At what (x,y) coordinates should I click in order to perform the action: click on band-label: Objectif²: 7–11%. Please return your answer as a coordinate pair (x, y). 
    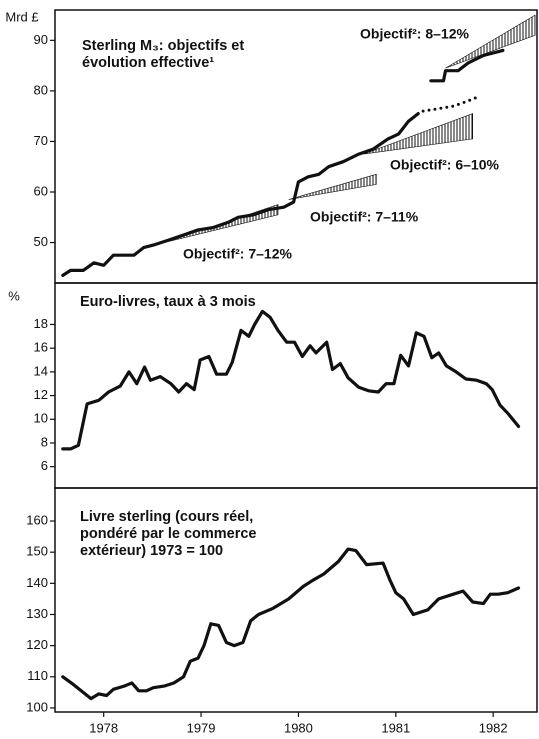
    Looking at the image, I should click on (364, 217).